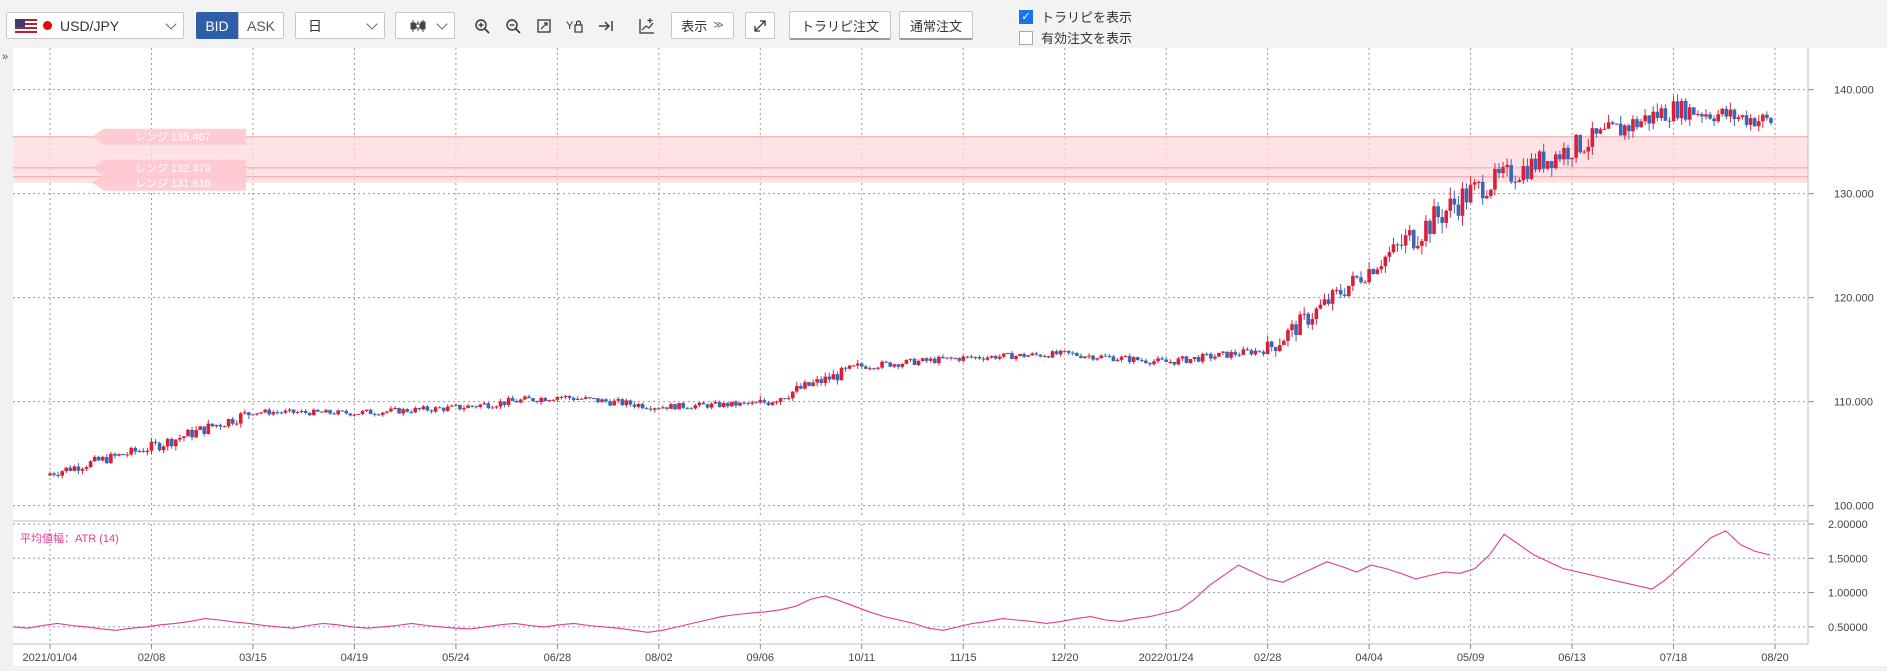  What do you see at coordinates (647, 25) in the screenshot?
I see `add-indicator-icon` at bounding box center [647, 25].